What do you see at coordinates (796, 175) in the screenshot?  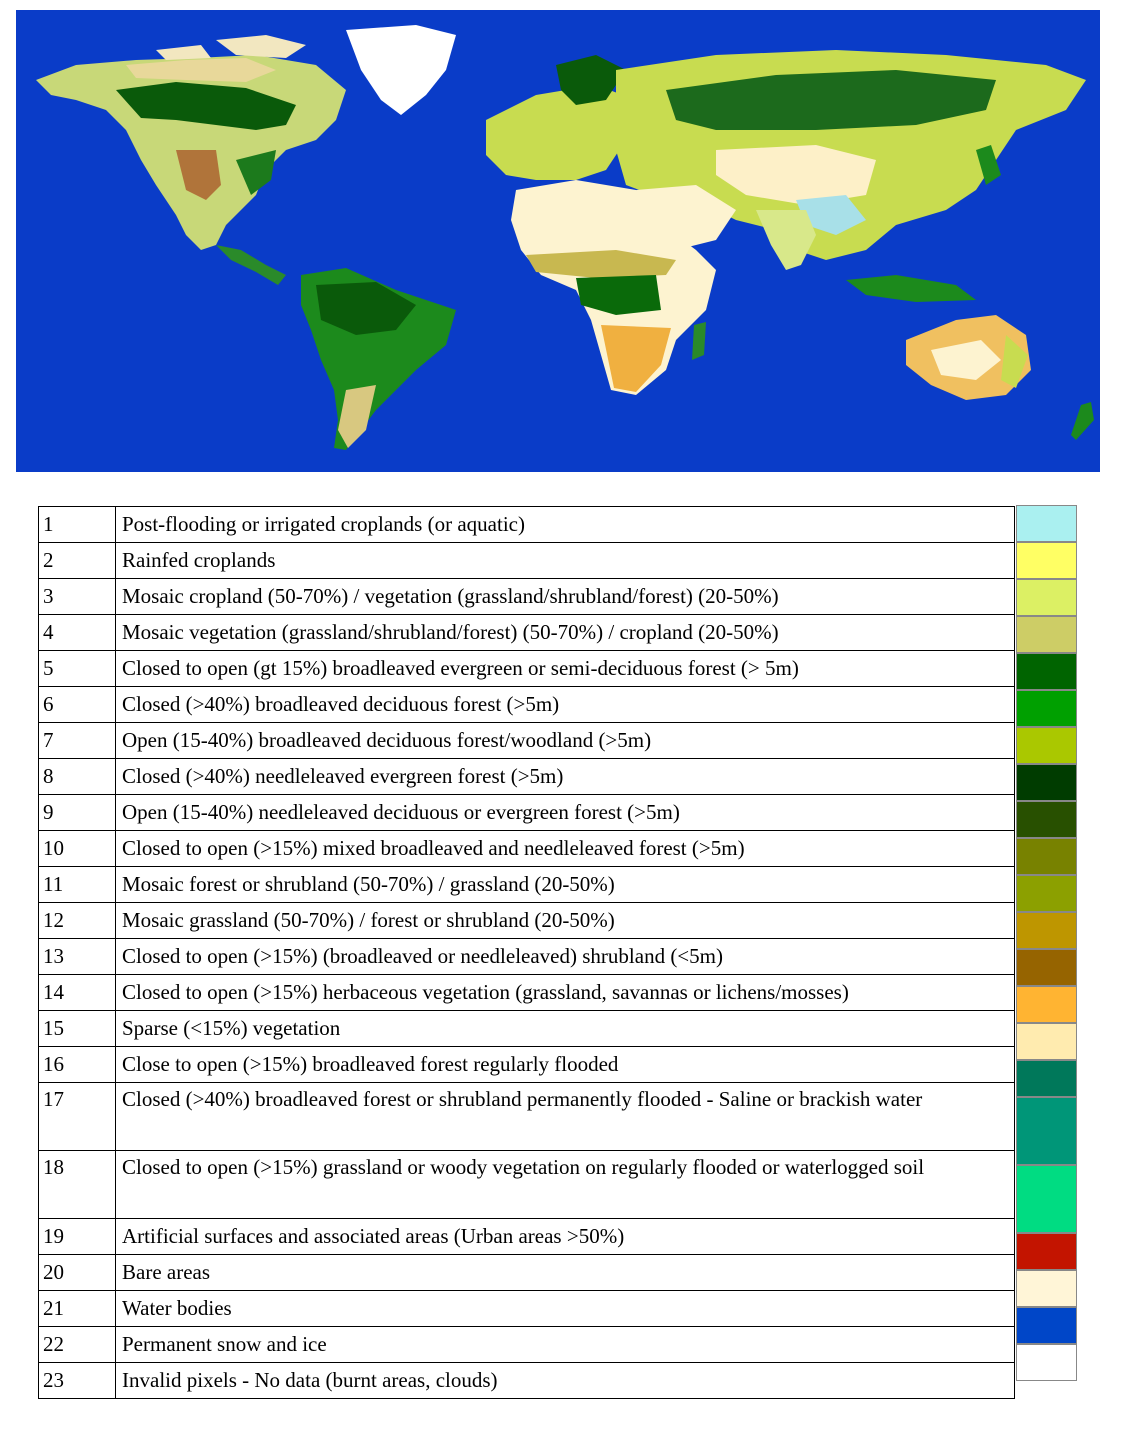 I see `central-asia-bare` at bounding box center [796, 175].